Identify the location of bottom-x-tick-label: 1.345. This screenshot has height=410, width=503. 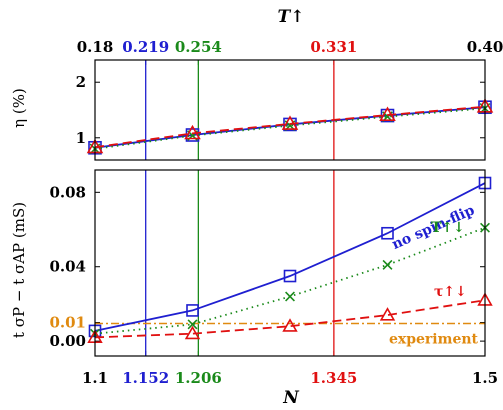
(333, 378).